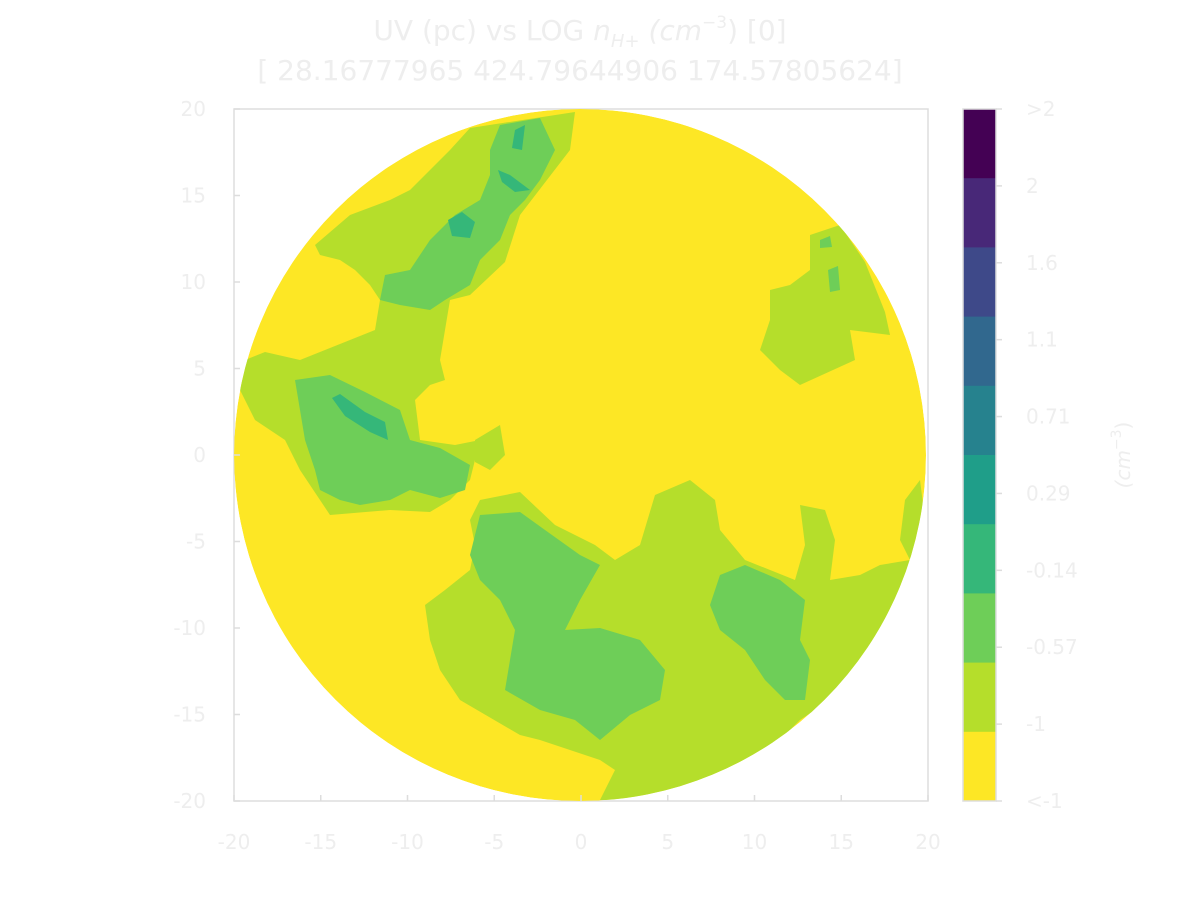  Describe the element at coordinates (461, 225) in the screenshot. I see `region-level-minus014-upper-c` at that location.